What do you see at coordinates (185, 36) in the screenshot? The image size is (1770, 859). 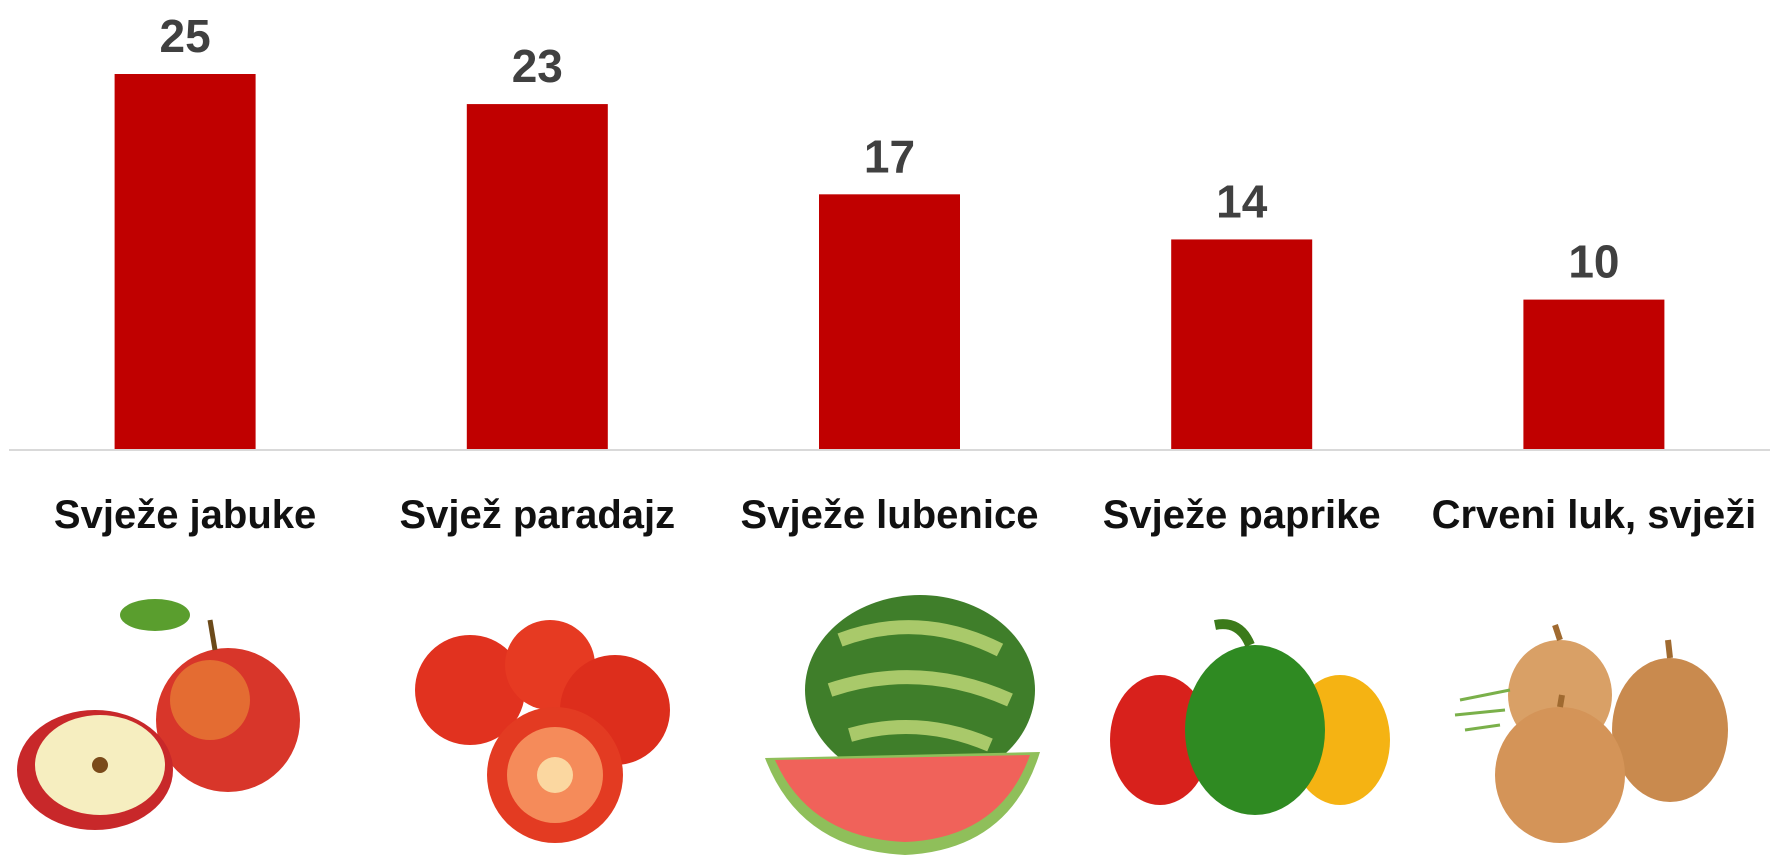 I see `value-label: 25` at bounding box center [185, 36].